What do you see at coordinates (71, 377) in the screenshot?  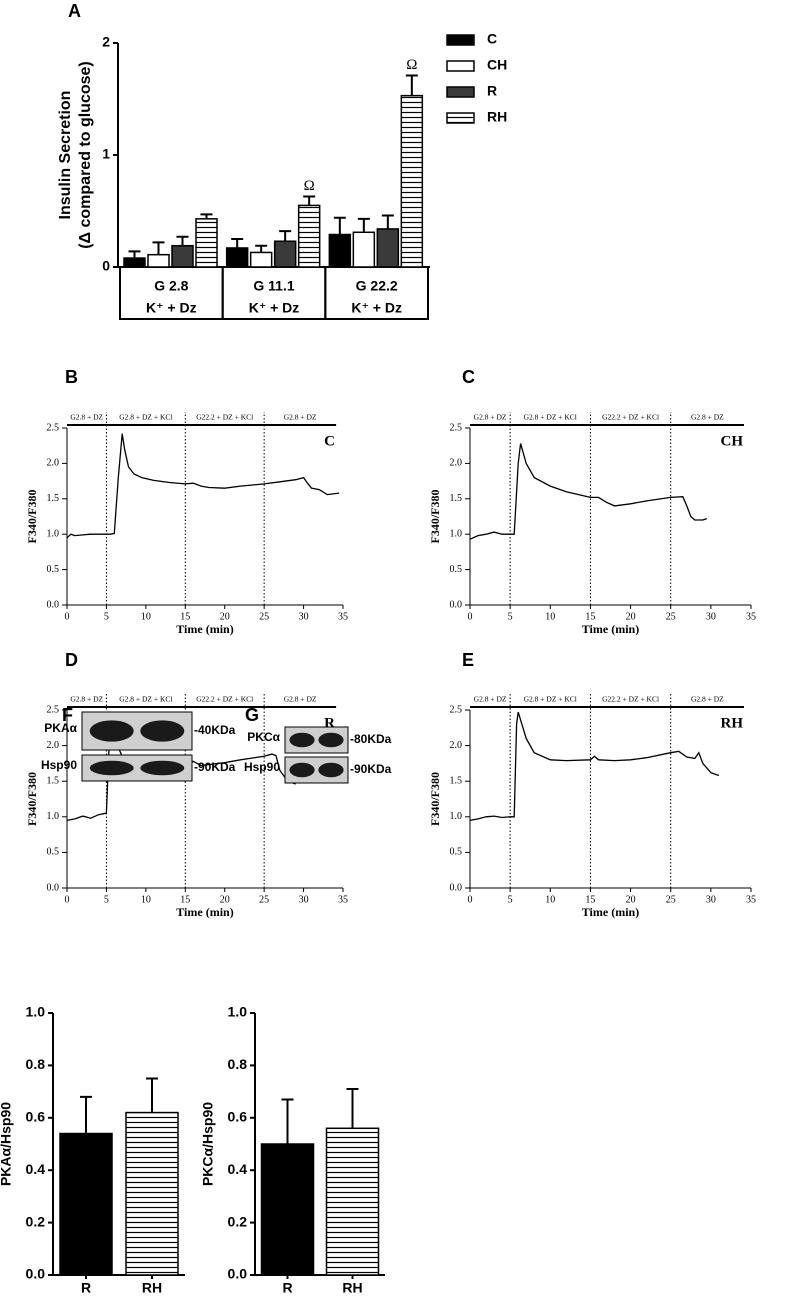 I see `panel-letter: B` at bounding box center [71, 377].